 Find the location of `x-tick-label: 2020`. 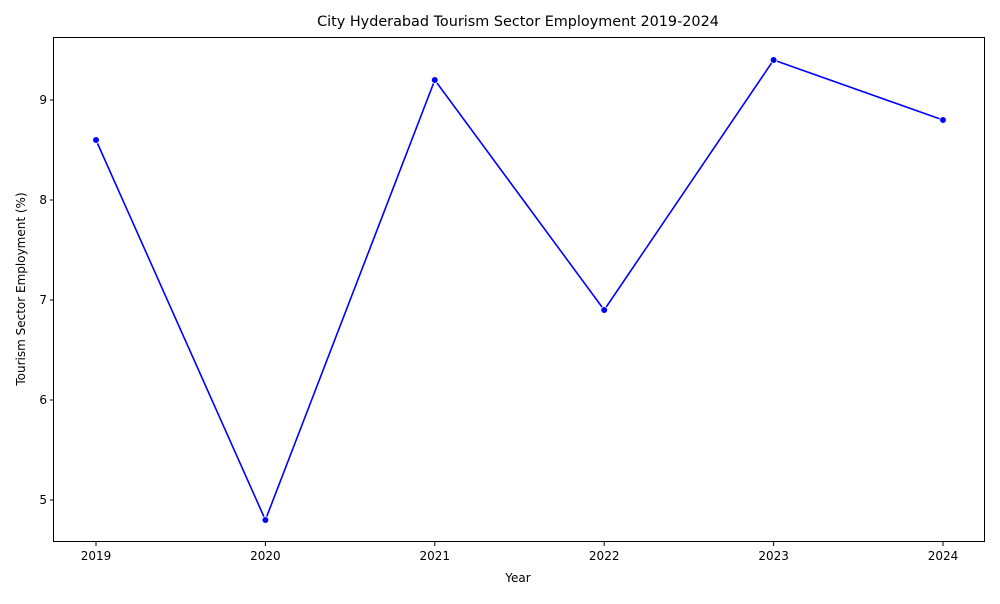

x-tick-label: 2020 is located at coordinates (265, 556).